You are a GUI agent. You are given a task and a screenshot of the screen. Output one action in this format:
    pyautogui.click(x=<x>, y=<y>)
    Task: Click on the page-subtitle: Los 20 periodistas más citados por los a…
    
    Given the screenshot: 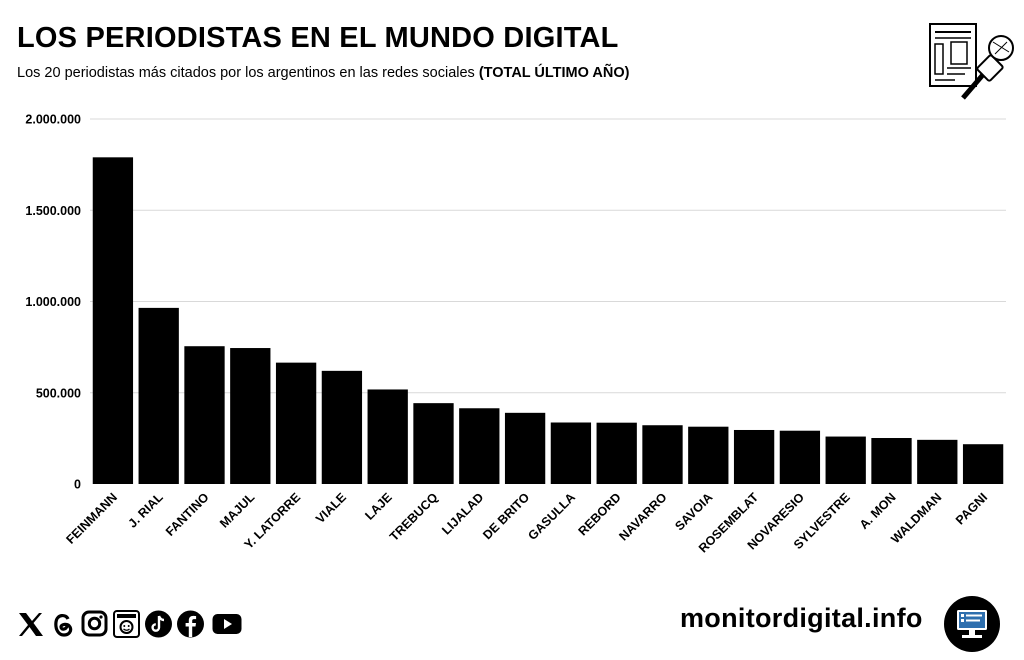 What is the action you would take?
    pyautogui.click(x=323, y=73)
    